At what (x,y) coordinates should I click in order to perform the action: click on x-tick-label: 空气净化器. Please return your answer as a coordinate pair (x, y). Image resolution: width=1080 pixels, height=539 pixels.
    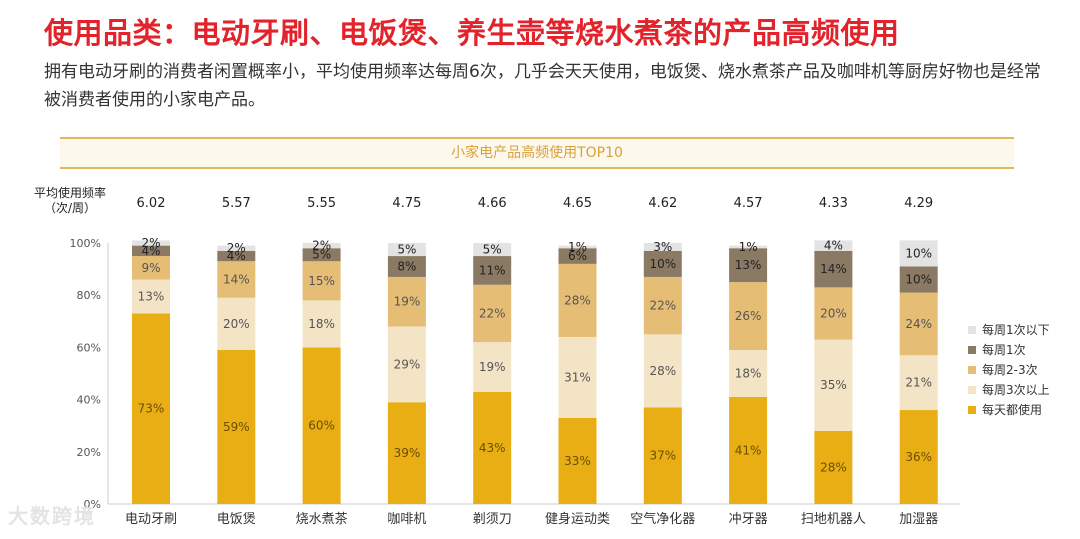
    Looking at the image, I should click on (662, 519).